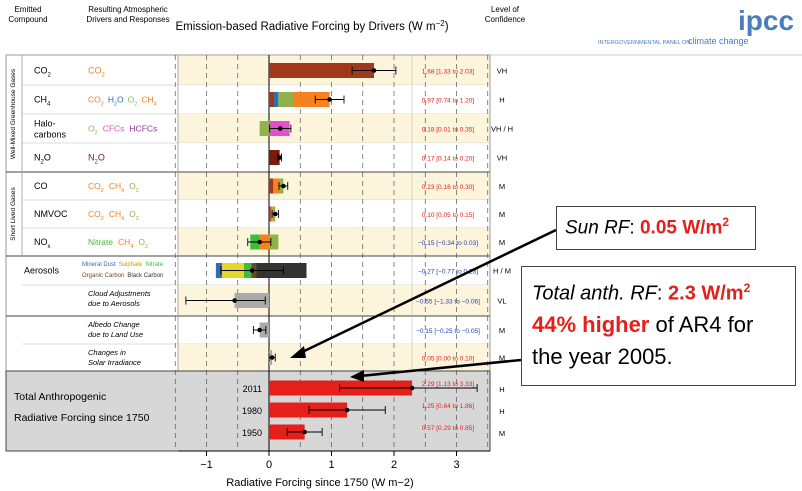 The width and height of the screenshot is (802, 491). What do you see at coordinates (501, 301) in the screenshot?
I see `confidence-text: VL` at bounding box center [501, 301].